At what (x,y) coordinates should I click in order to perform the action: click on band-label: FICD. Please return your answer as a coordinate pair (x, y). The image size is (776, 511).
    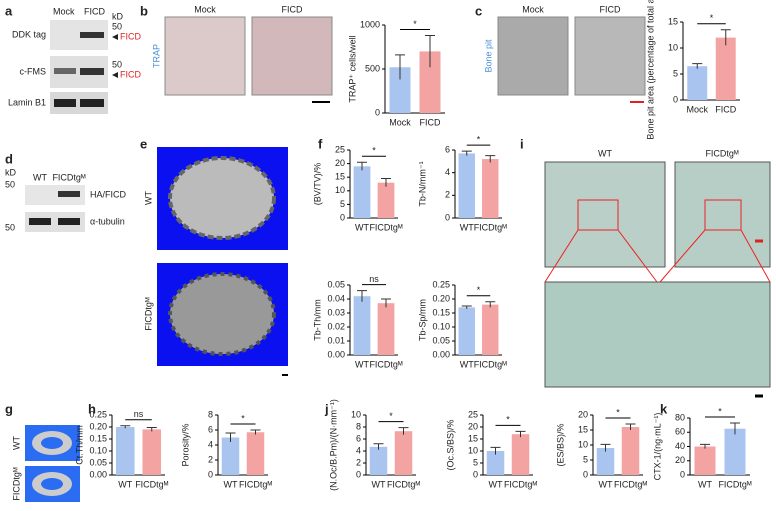
    Looking at the image, I should click on (130, 36).